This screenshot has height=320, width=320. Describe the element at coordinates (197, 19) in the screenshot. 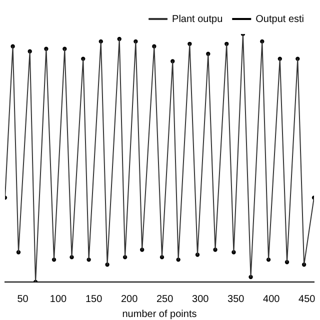

I see `legend-label: Plant outpu` at that location.